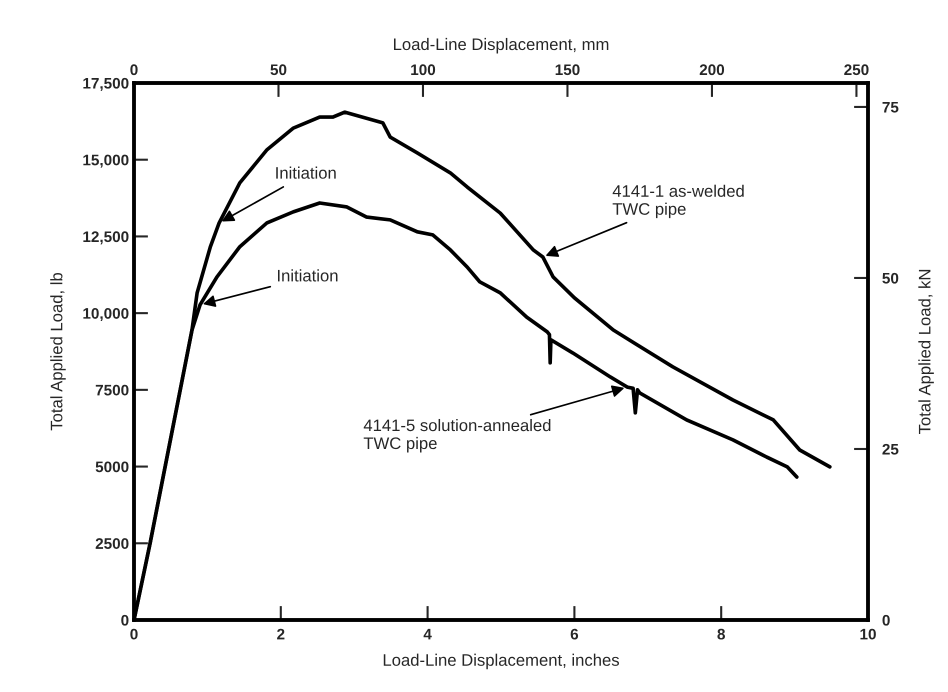 This screenshot has width=948, height=692. I want to click on annotation: 4141-1 as-welded TWC pipe, so click(678, 201).